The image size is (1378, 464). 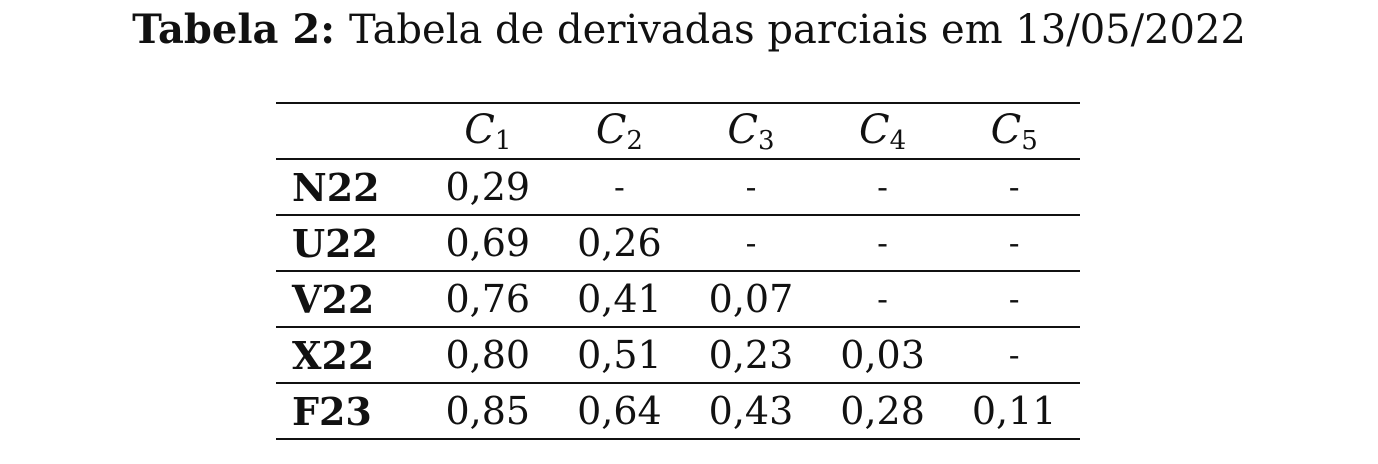 What do you see at coordinates (349, 355) in the screenshot?
I see `row-label: X22` at bounding box center [349, 355].